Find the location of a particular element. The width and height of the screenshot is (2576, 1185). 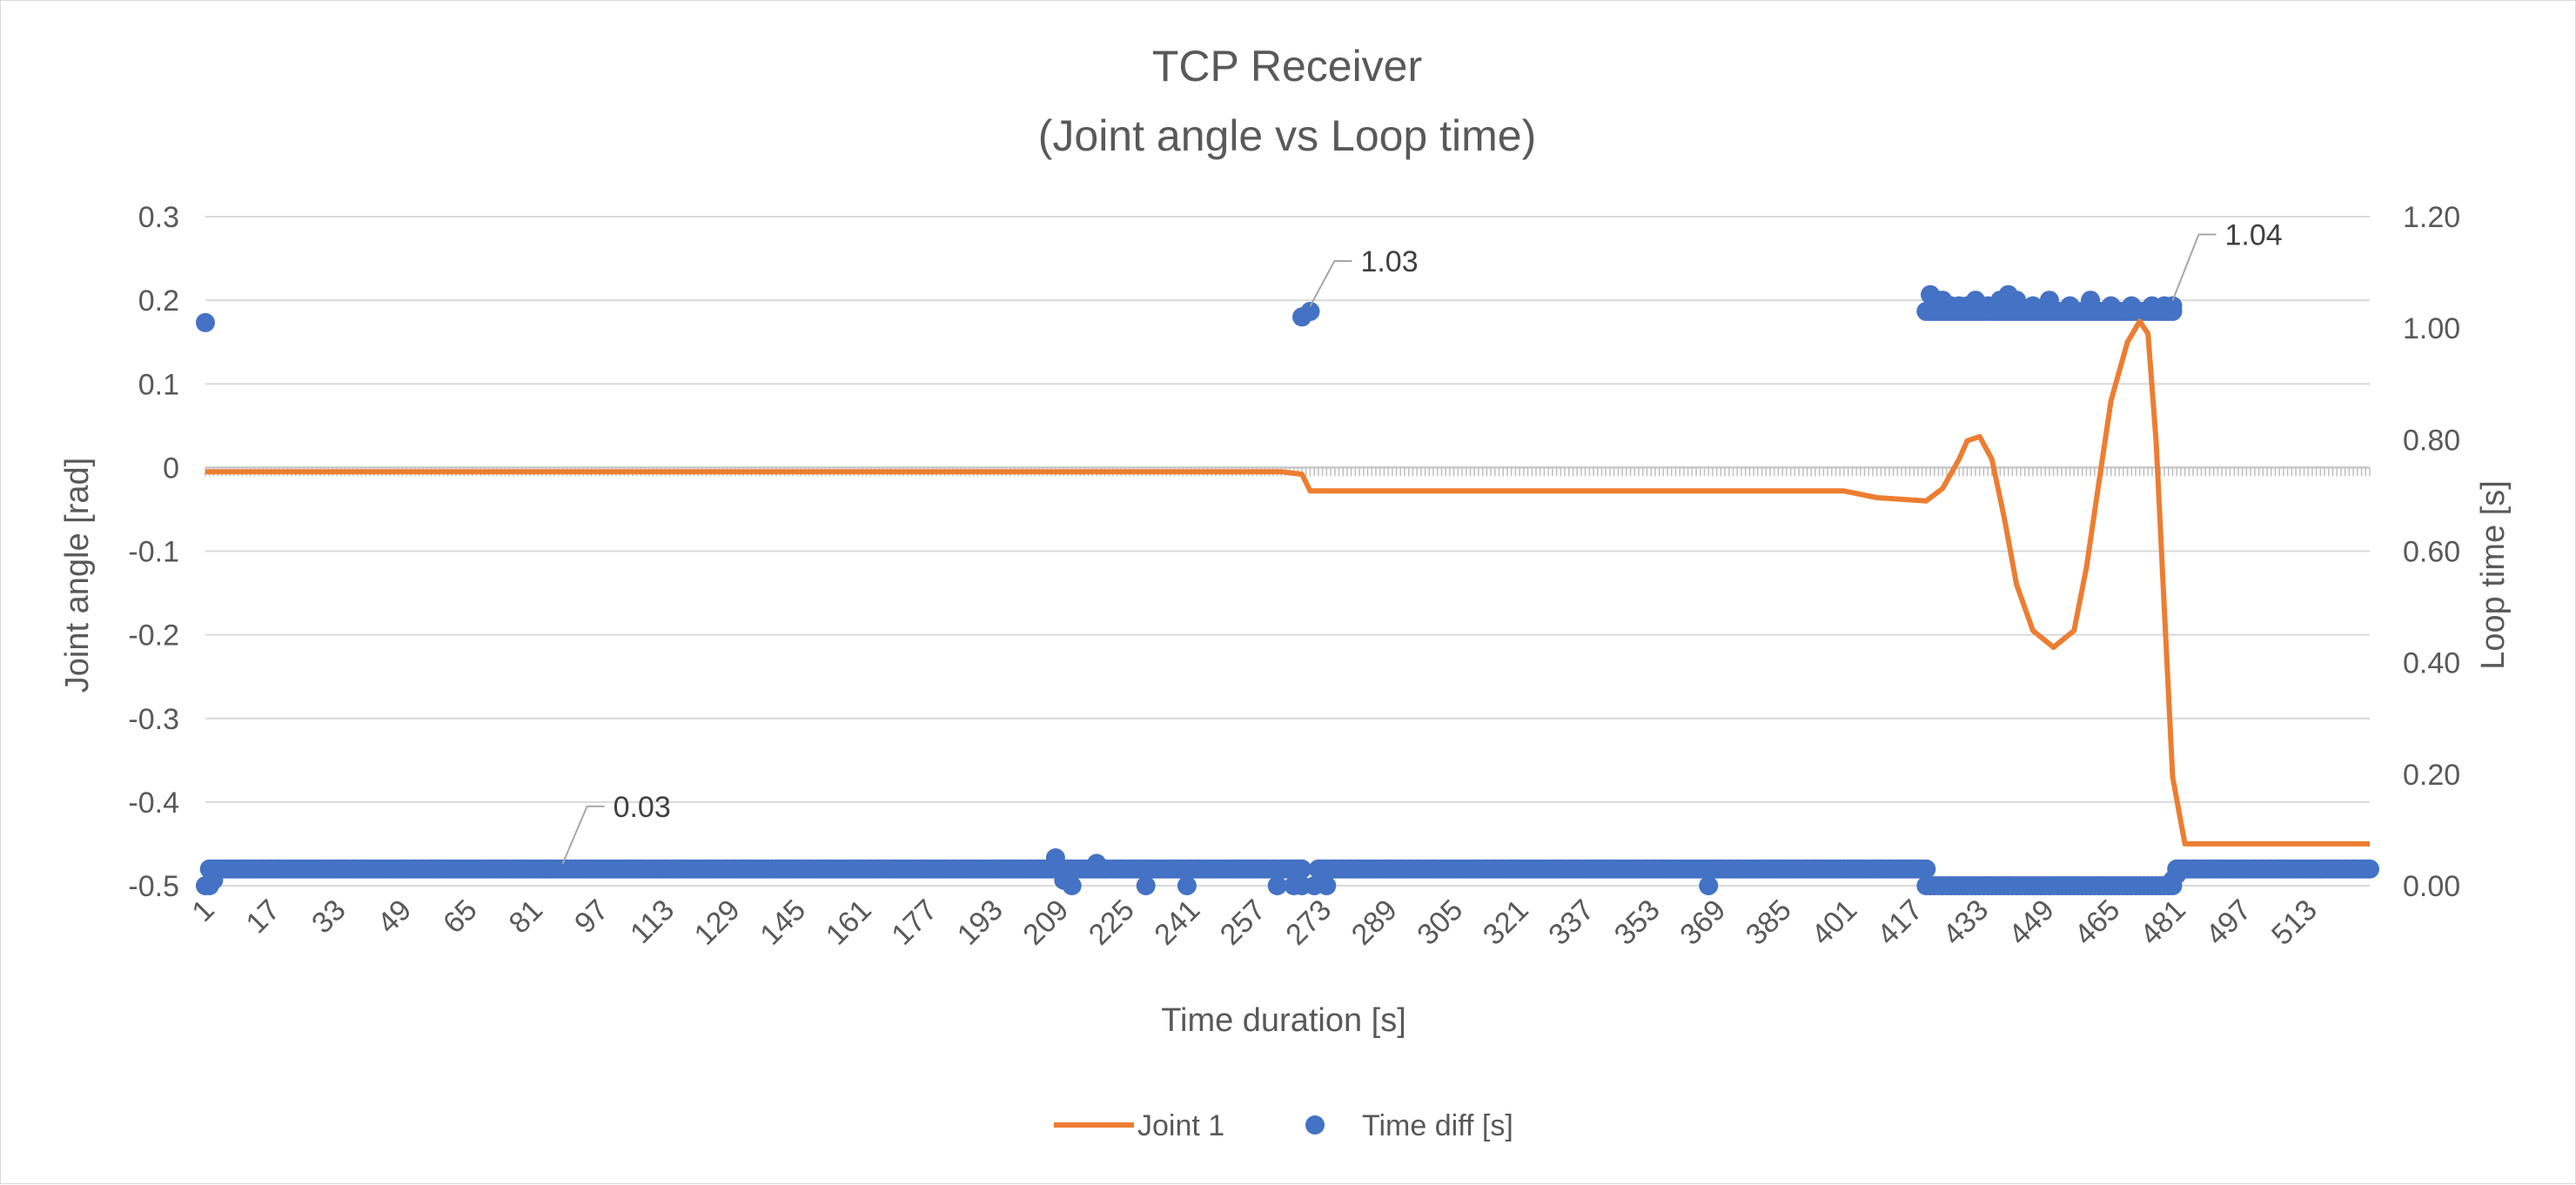

x-tick-label: 241 is located at coordinates (1177, 923).